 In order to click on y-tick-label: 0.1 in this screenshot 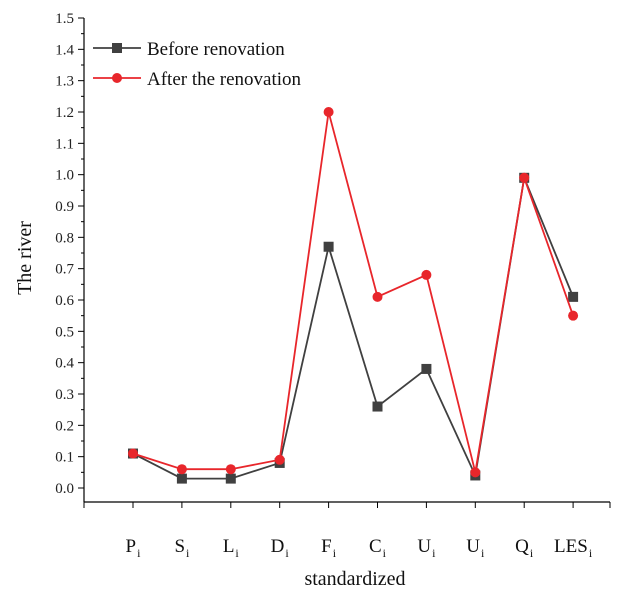, I will do `click(64, 458)`.